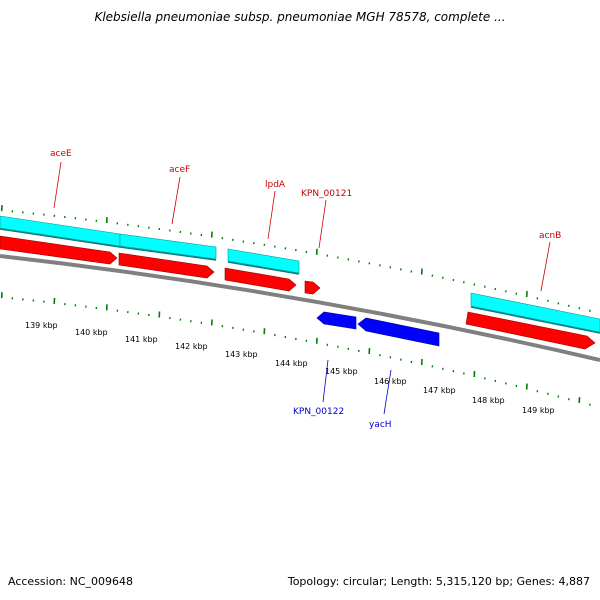  Describe the element at coordinates (488, 400) in the screenshot. I see `scale-label: 148 kbp` at that location.